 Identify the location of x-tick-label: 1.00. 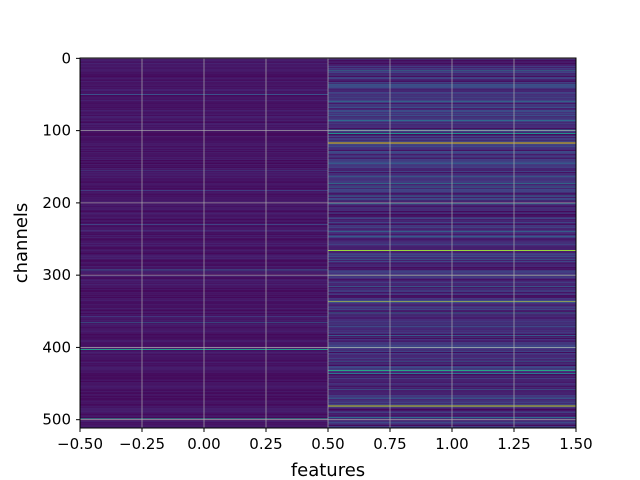
(451, 444).